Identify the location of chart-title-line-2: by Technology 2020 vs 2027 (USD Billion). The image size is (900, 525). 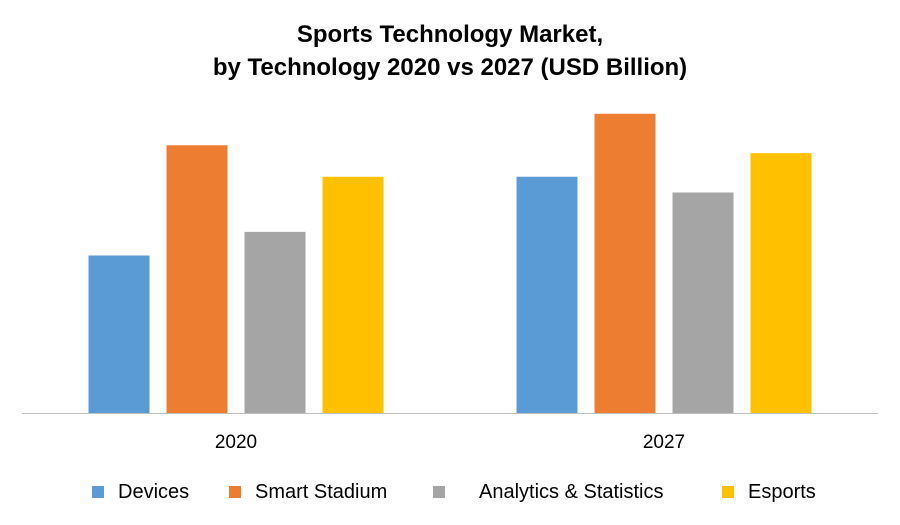
(450, 67).